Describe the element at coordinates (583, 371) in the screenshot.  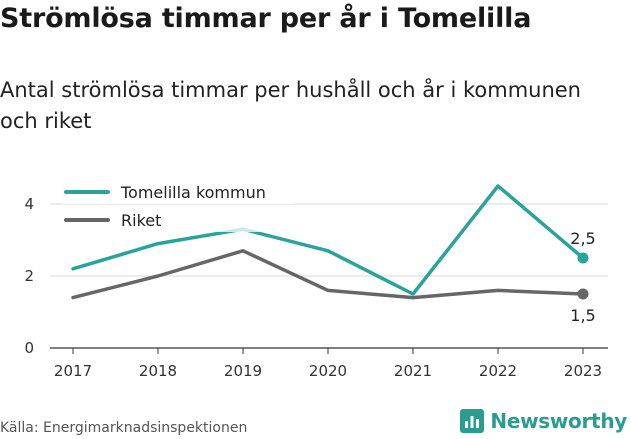
I see `x-tick-label: 2023` at that location.